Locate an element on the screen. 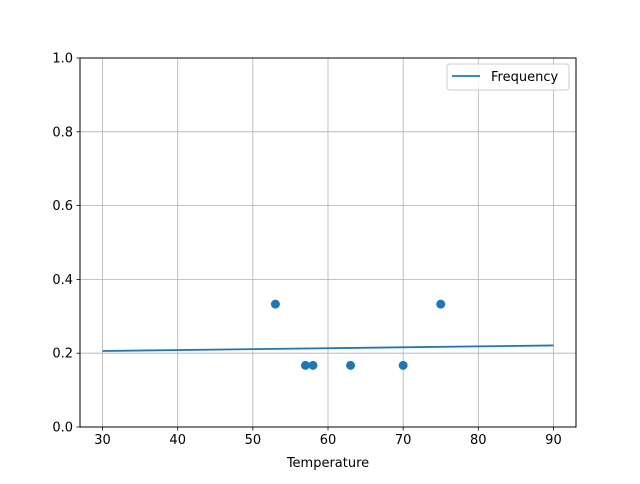 This screenshot has height=484, width=640. x-axis-label: Temperature is located at coordinates (327, 463).